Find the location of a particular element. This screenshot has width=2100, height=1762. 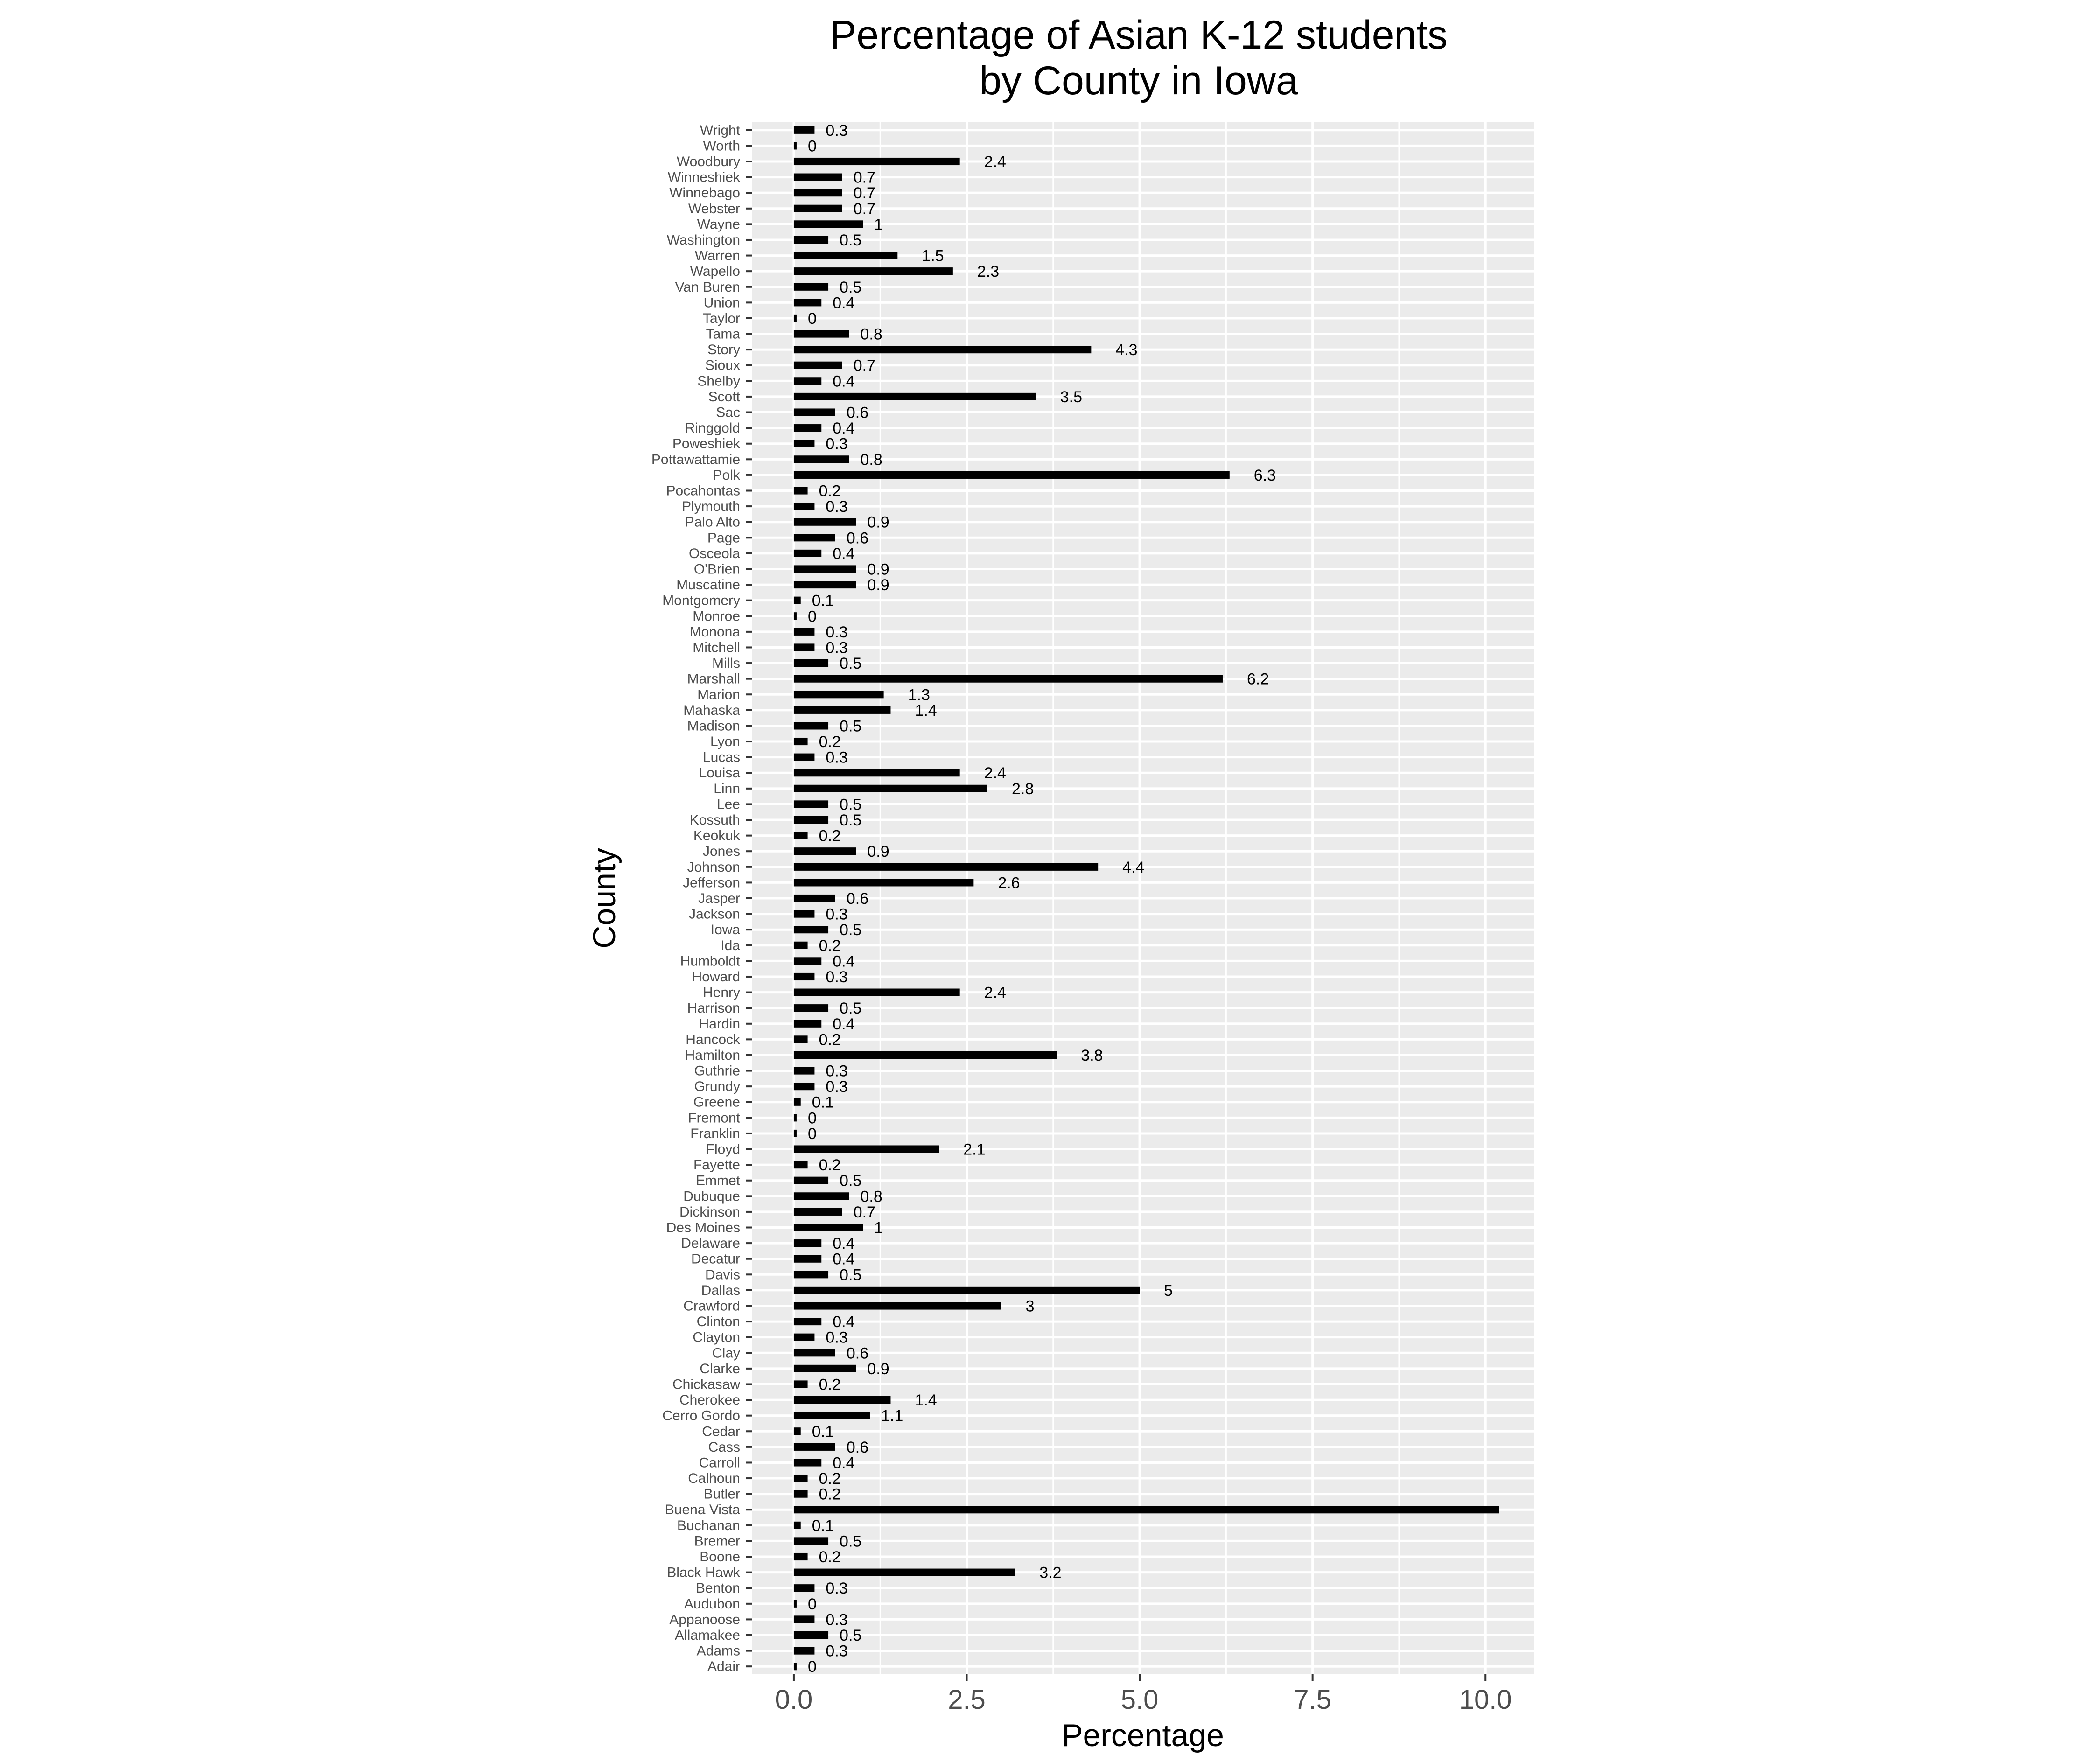

y-tick-label: Wright is located at coordinates (720, 130).